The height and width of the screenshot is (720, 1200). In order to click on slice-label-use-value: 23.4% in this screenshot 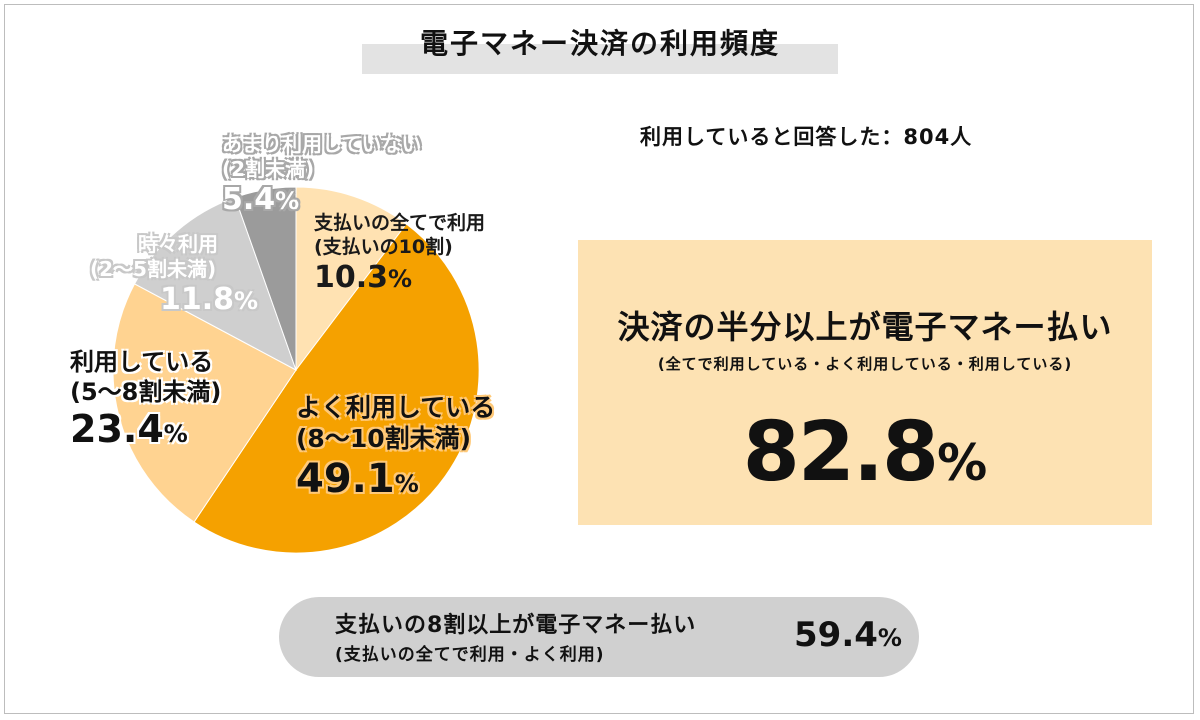, I will do `click(145, 430)`.